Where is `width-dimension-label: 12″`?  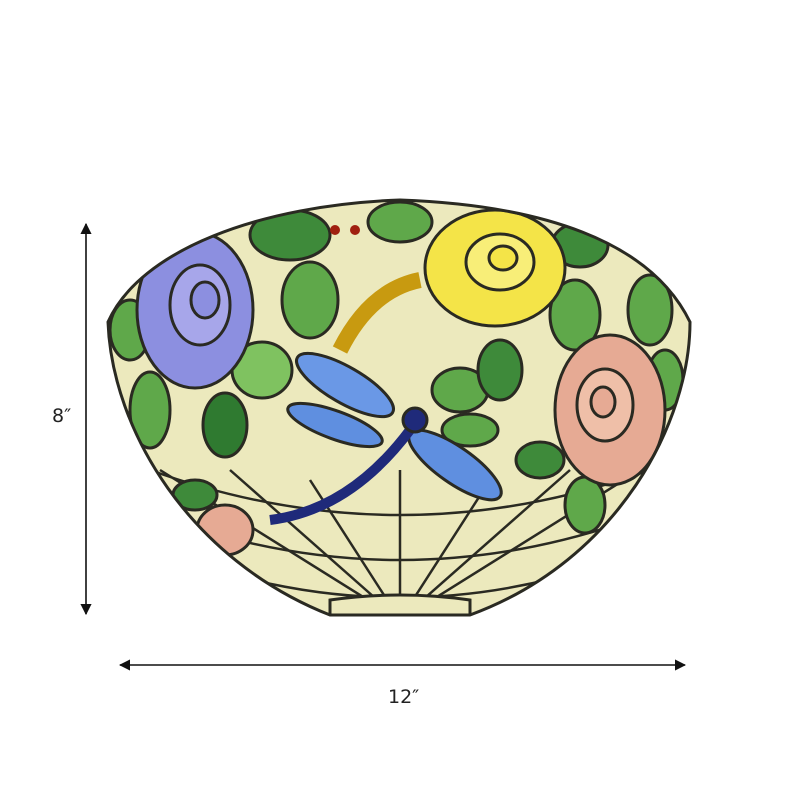 width-dimension-label: 12″ is located at coordinates (404, 697).